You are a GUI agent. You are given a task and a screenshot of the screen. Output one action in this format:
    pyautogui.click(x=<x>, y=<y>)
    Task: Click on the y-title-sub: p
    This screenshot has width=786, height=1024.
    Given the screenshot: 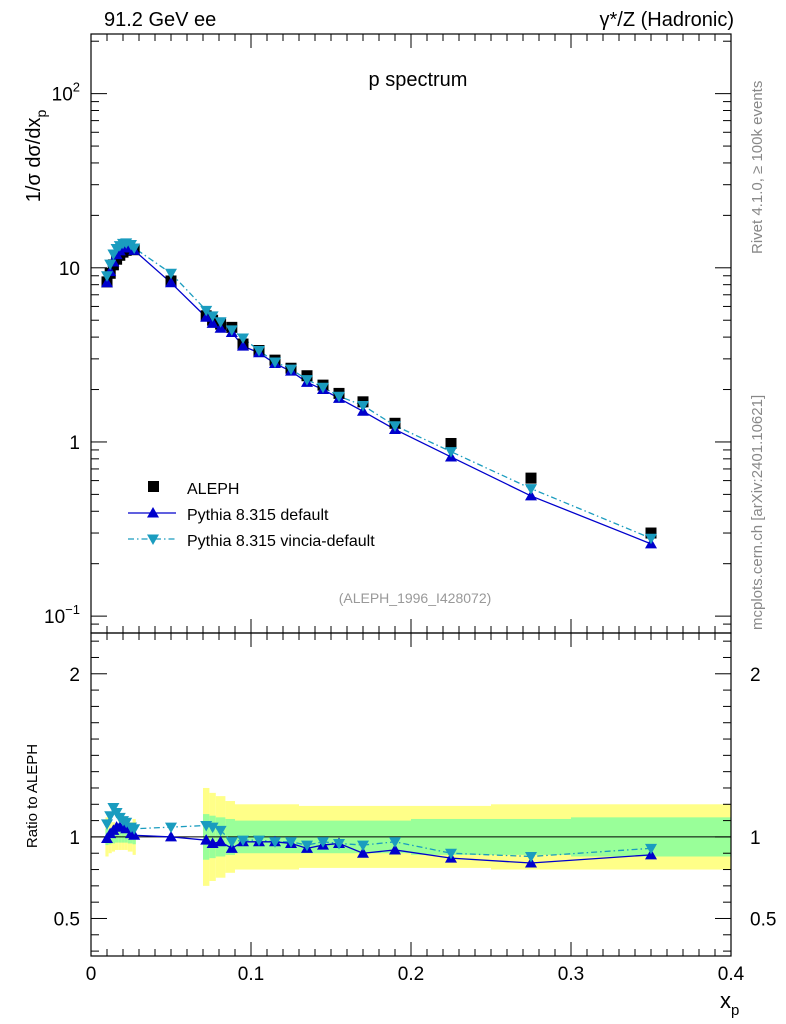 What is the action you would take?
    pyautogui.click(x=41, y=114)
    